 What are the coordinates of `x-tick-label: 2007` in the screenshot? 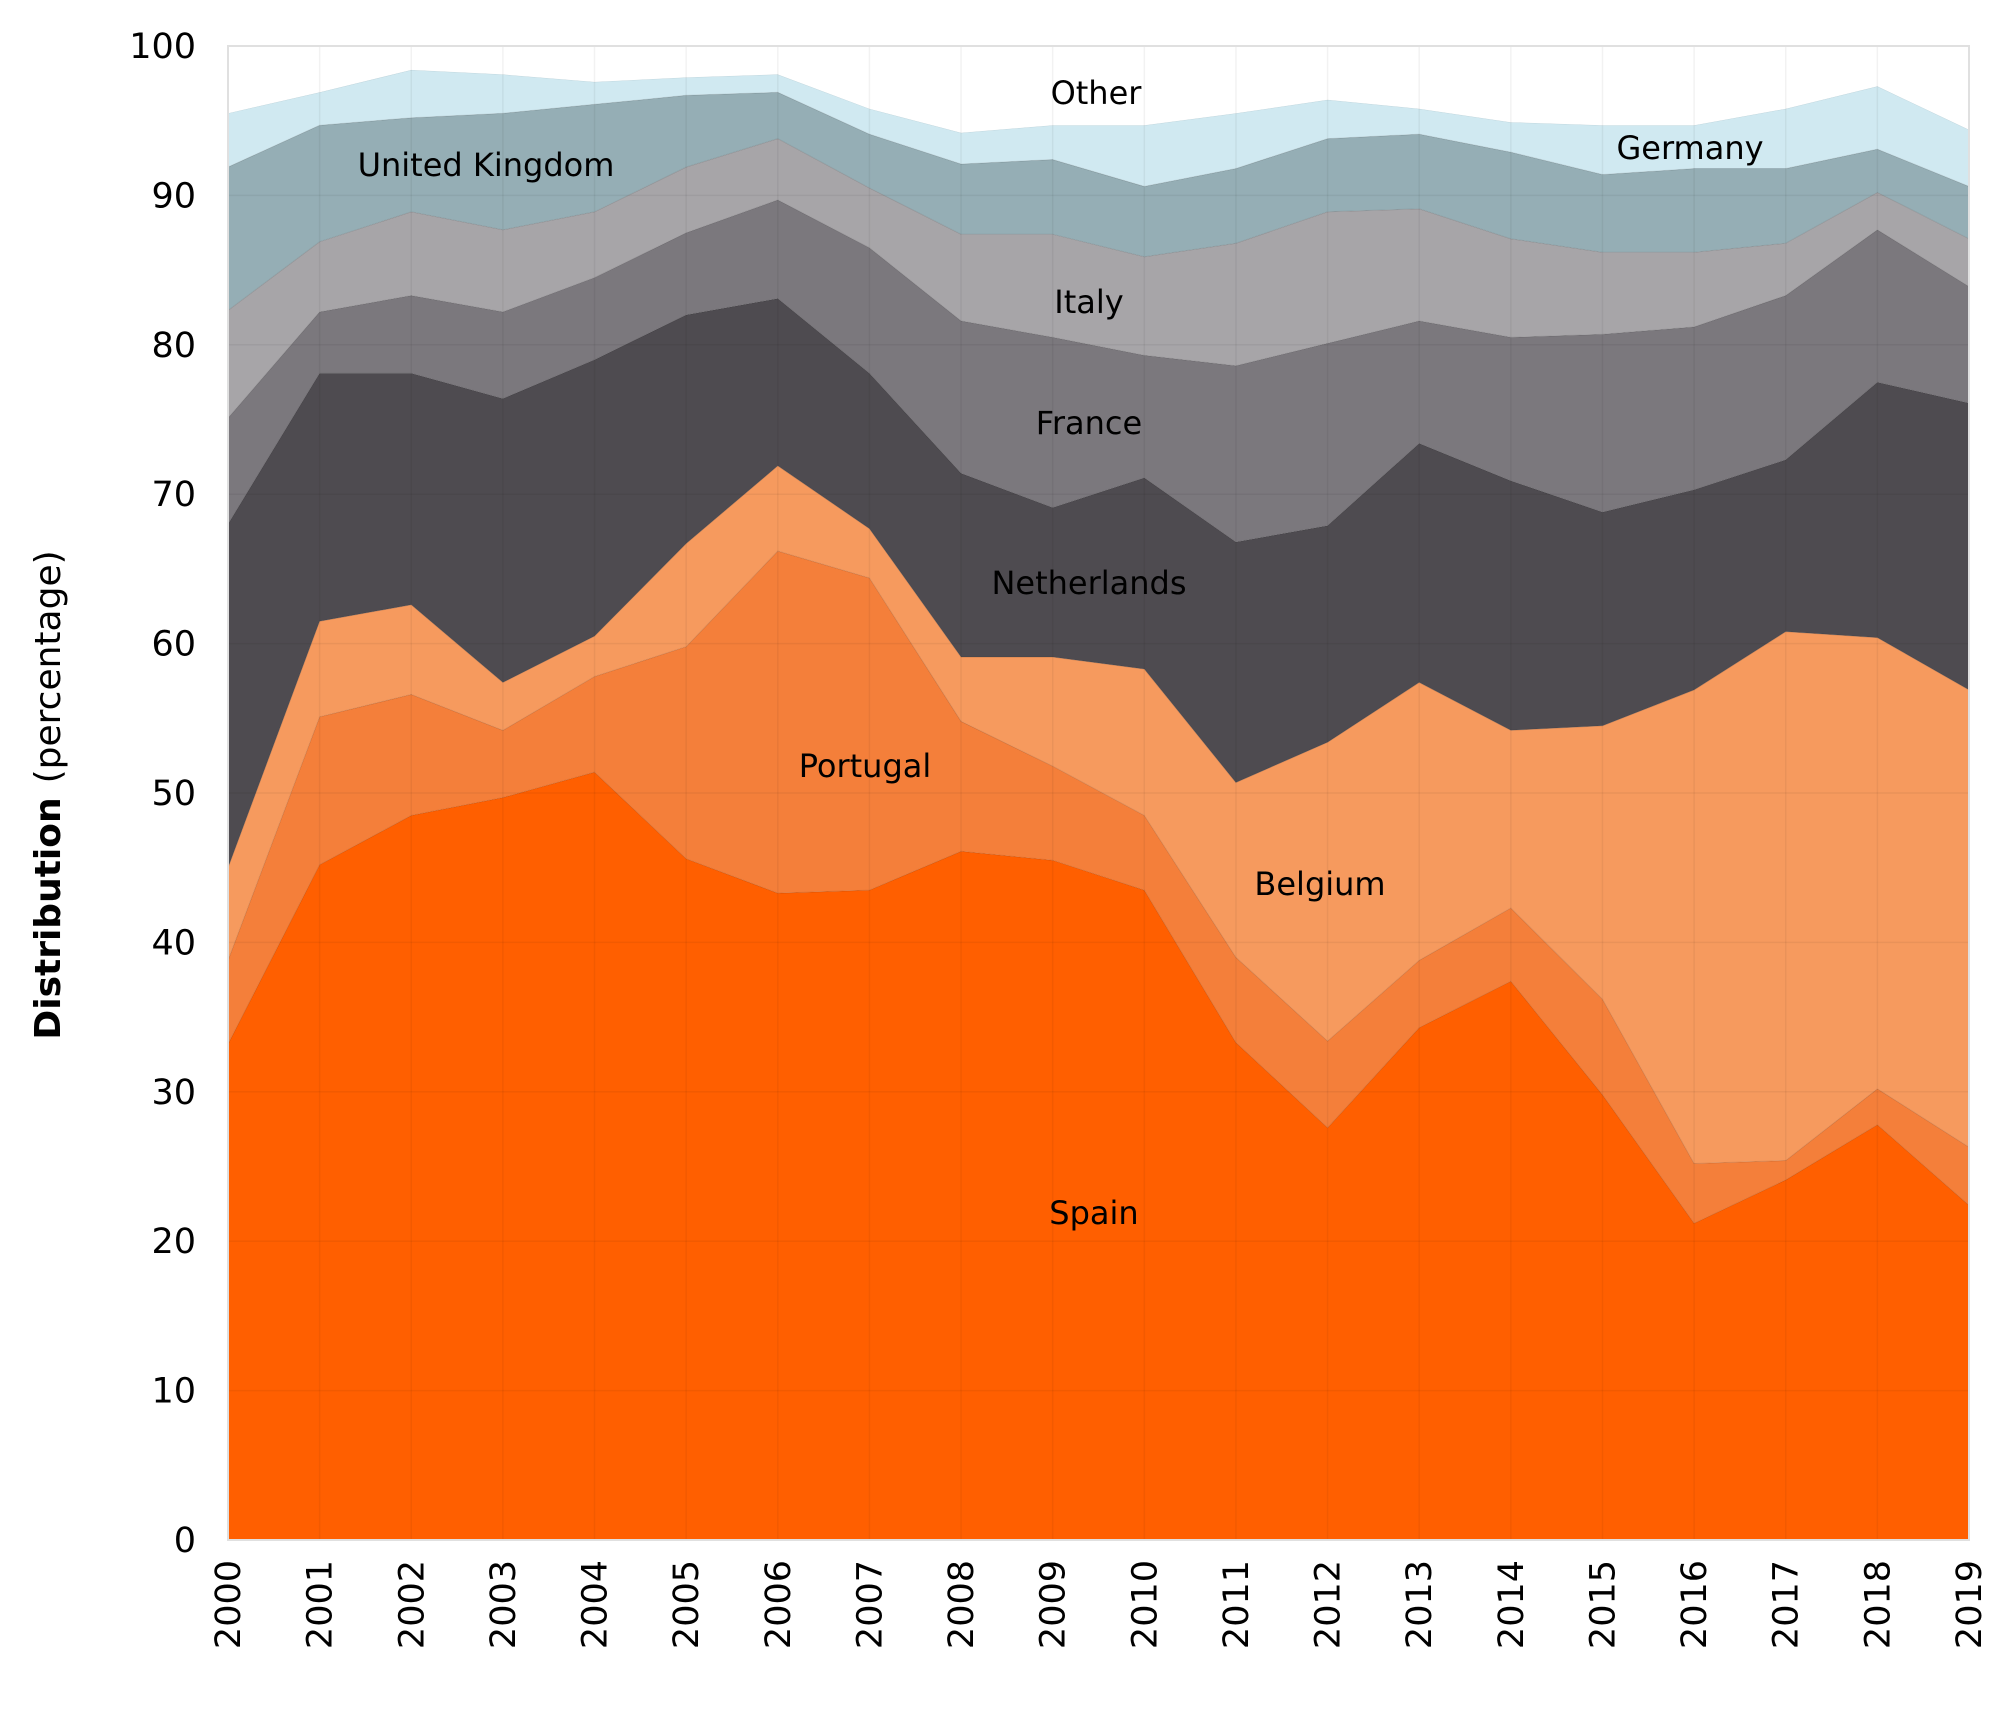 It's located at (870, 1604).